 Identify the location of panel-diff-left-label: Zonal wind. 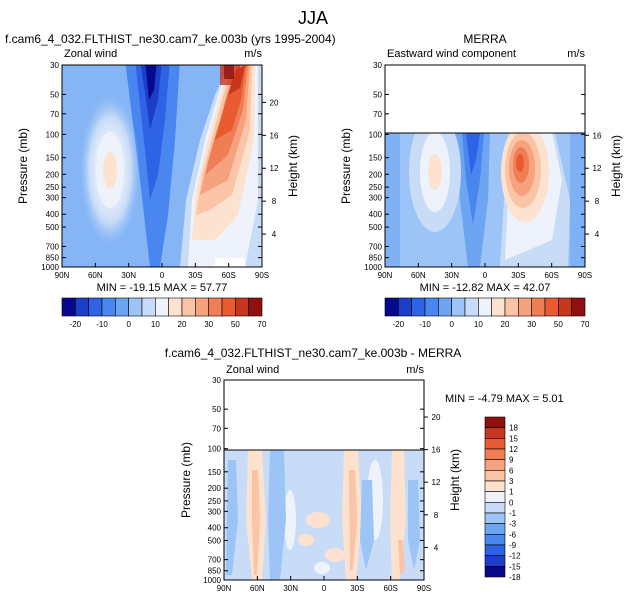
(252, 370).